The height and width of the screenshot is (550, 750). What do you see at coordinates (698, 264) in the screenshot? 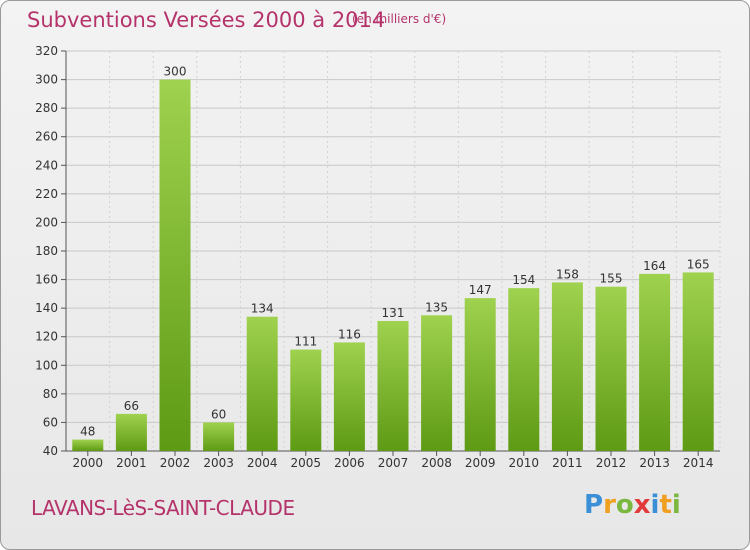
I see `data-label: 165` at bounding box center [698, 264].